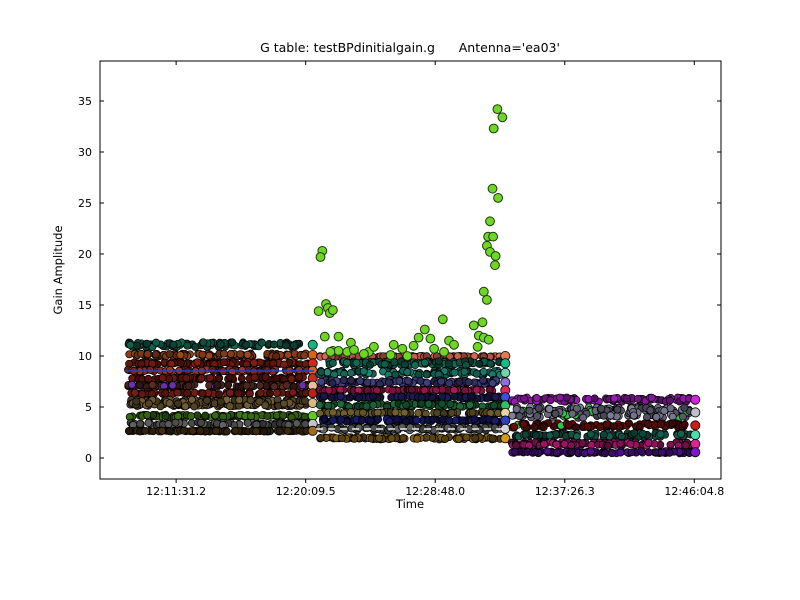 This screenshot has height=600, width=800. What do you see at coordinates (85, 101) in the screenshot?
I see `y-tick-label: 35` at bounding box center [85, 101].